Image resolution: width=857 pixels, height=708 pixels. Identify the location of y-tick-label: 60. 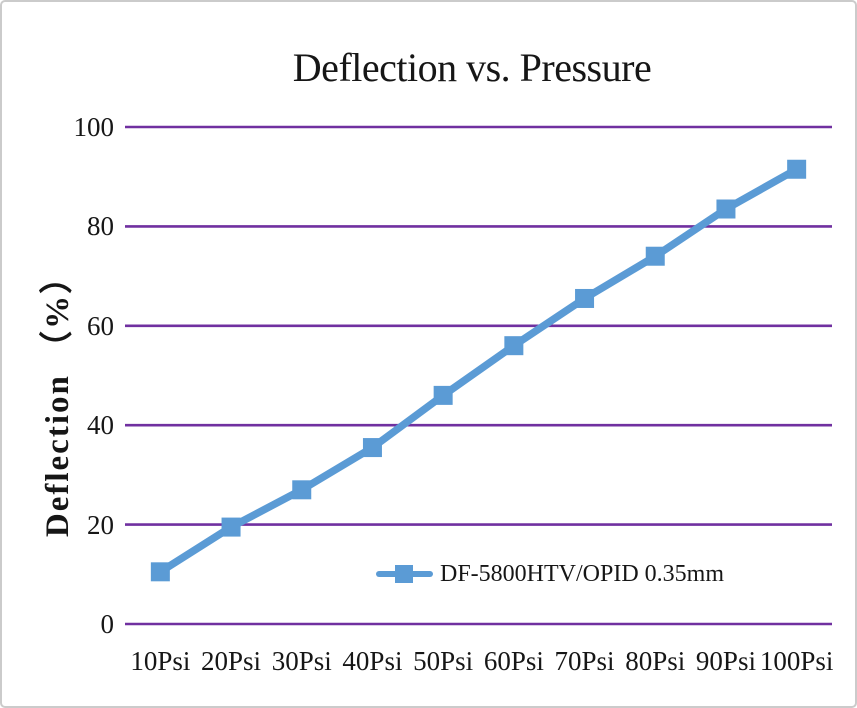
(100, 325).